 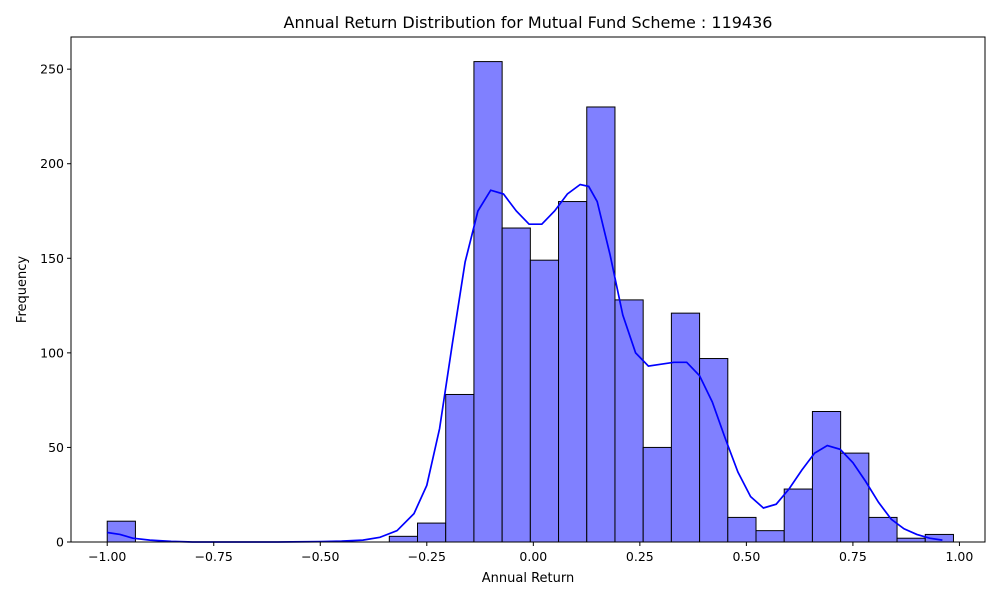 What do you see at coordinates (52, 258) in the screenshot?
I see `y-tick-label: 150` at bounding box center [52, 258].